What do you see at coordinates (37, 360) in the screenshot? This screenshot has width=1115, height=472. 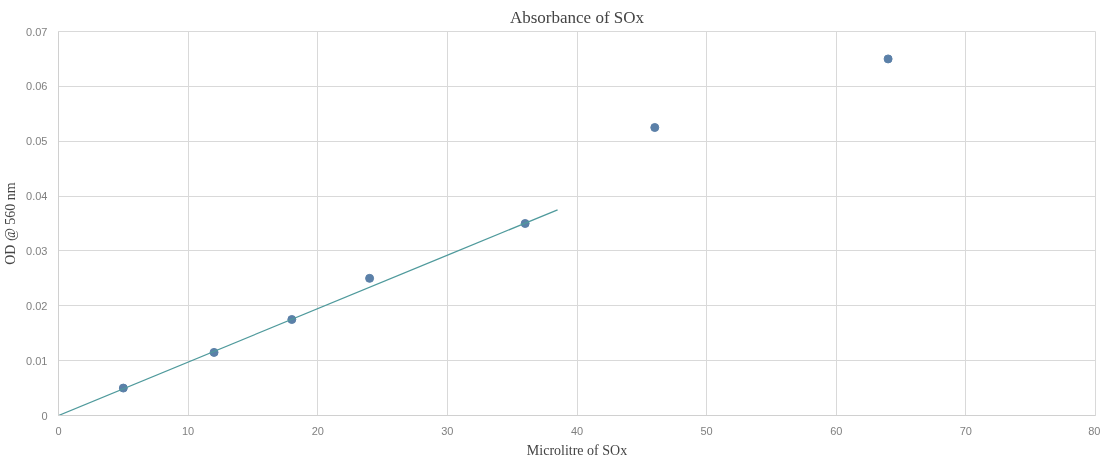 I see `y-tick-label: 0.01` at bounding box center [37, 360].